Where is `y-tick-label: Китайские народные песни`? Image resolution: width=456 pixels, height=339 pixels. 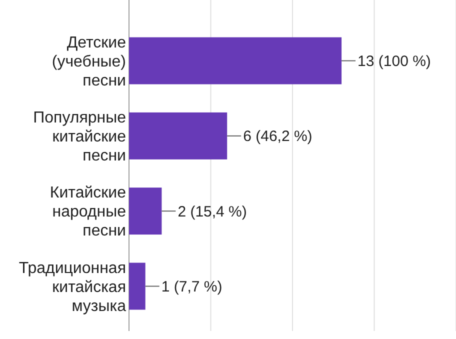
y-tick-label: Китайские народные песни is located at coordinates (88, 212).